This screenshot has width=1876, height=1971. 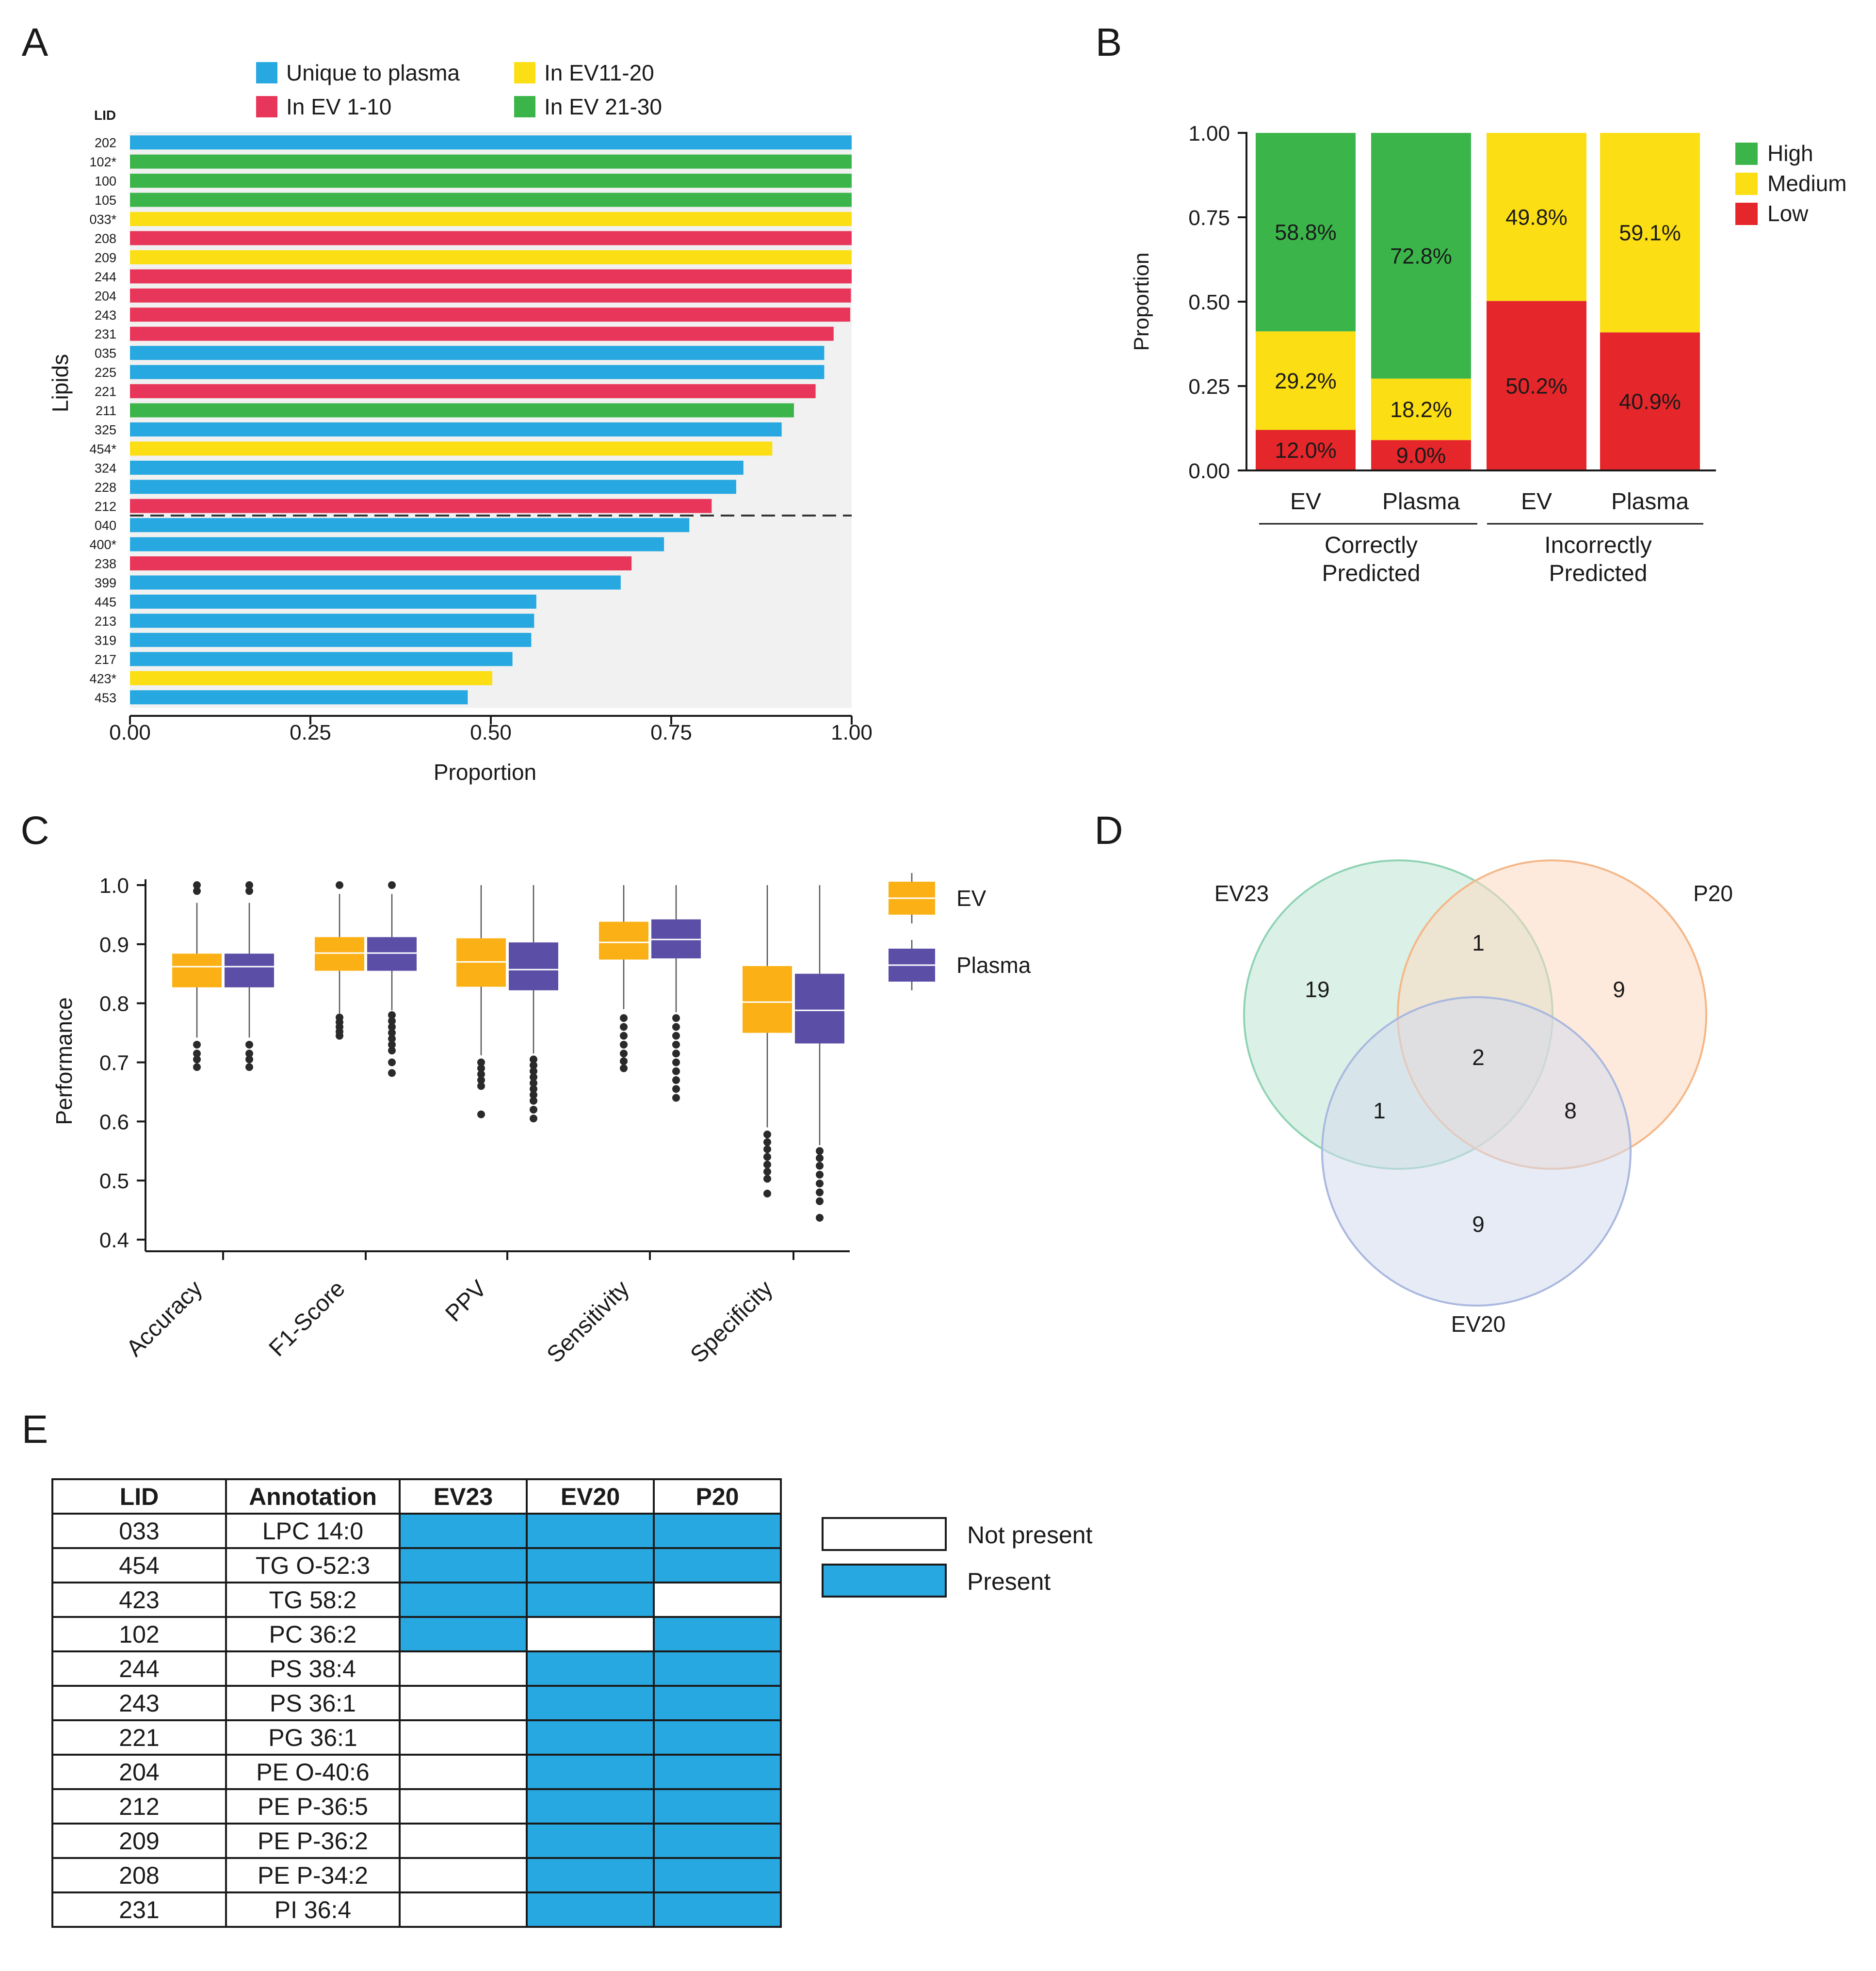 I want to click on panel-label-e: E, so click(x=35, y=1429).